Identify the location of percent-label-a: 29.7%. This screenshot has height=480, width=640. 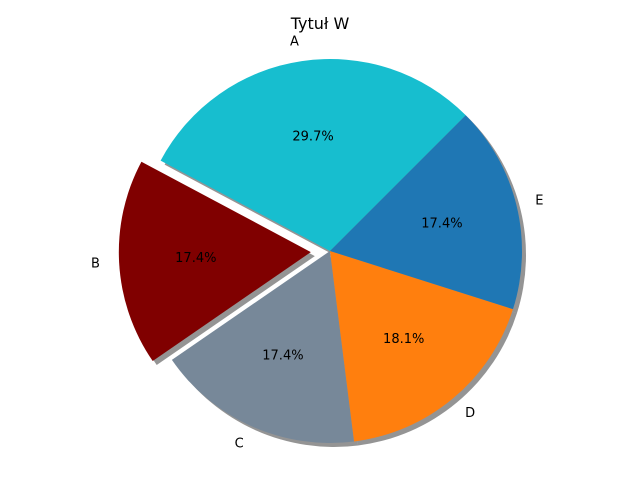
(312, 137).